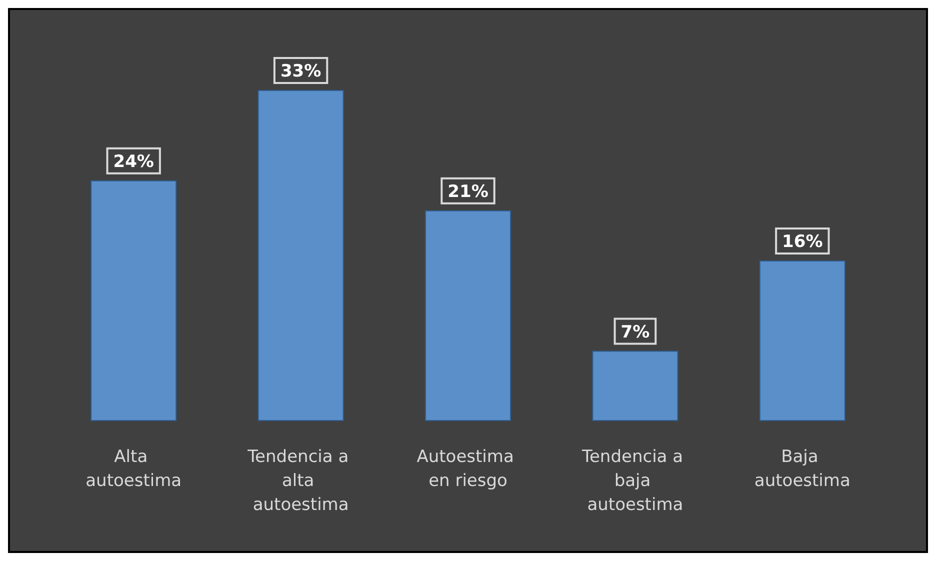 The height and width of the screenshot is (571, 940). I want to click on data-label: 21%, so click(468, 192).